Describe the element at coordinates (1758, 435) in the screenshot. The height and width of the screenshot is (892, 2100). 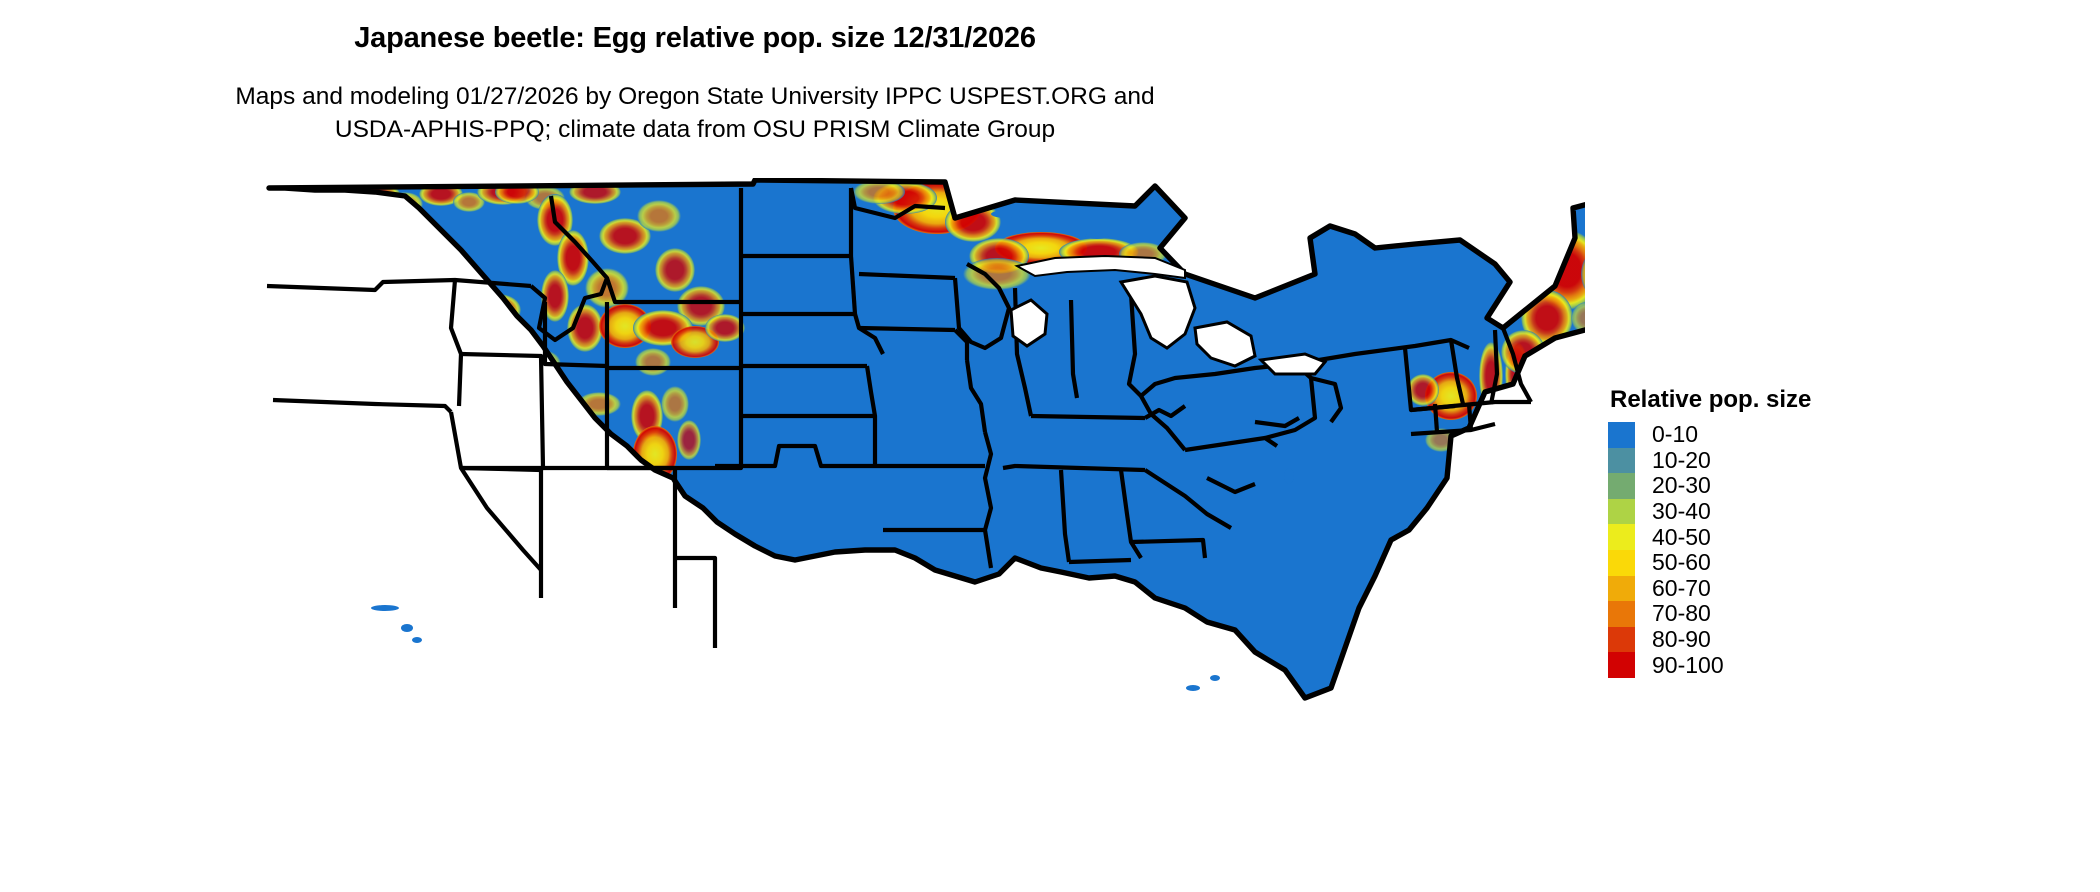
I see `legend-item: 0-10` at that location.